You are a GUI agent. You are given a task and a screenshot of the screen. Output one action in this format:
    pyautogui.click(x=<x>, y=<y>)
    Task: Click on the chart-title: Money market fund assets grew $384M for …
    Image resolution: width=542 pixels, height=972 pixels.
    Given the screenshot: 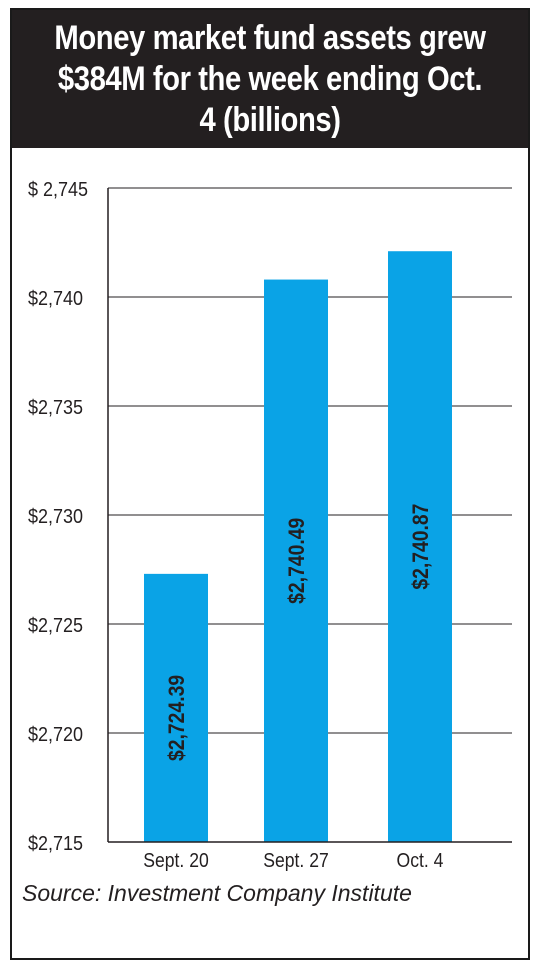 What is the action you would take?
    pyautogui.click(x=270, y=78)
    